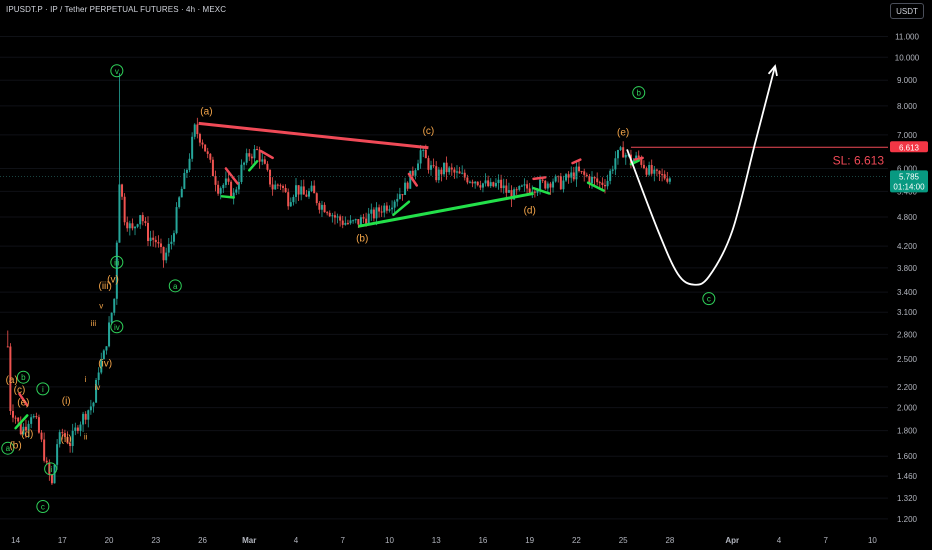 The image size is (932, 550). What do you see at coordinates (709, 299) in the screenshot?
I see `wave-label-text: c` at bounding box center [709, 299].